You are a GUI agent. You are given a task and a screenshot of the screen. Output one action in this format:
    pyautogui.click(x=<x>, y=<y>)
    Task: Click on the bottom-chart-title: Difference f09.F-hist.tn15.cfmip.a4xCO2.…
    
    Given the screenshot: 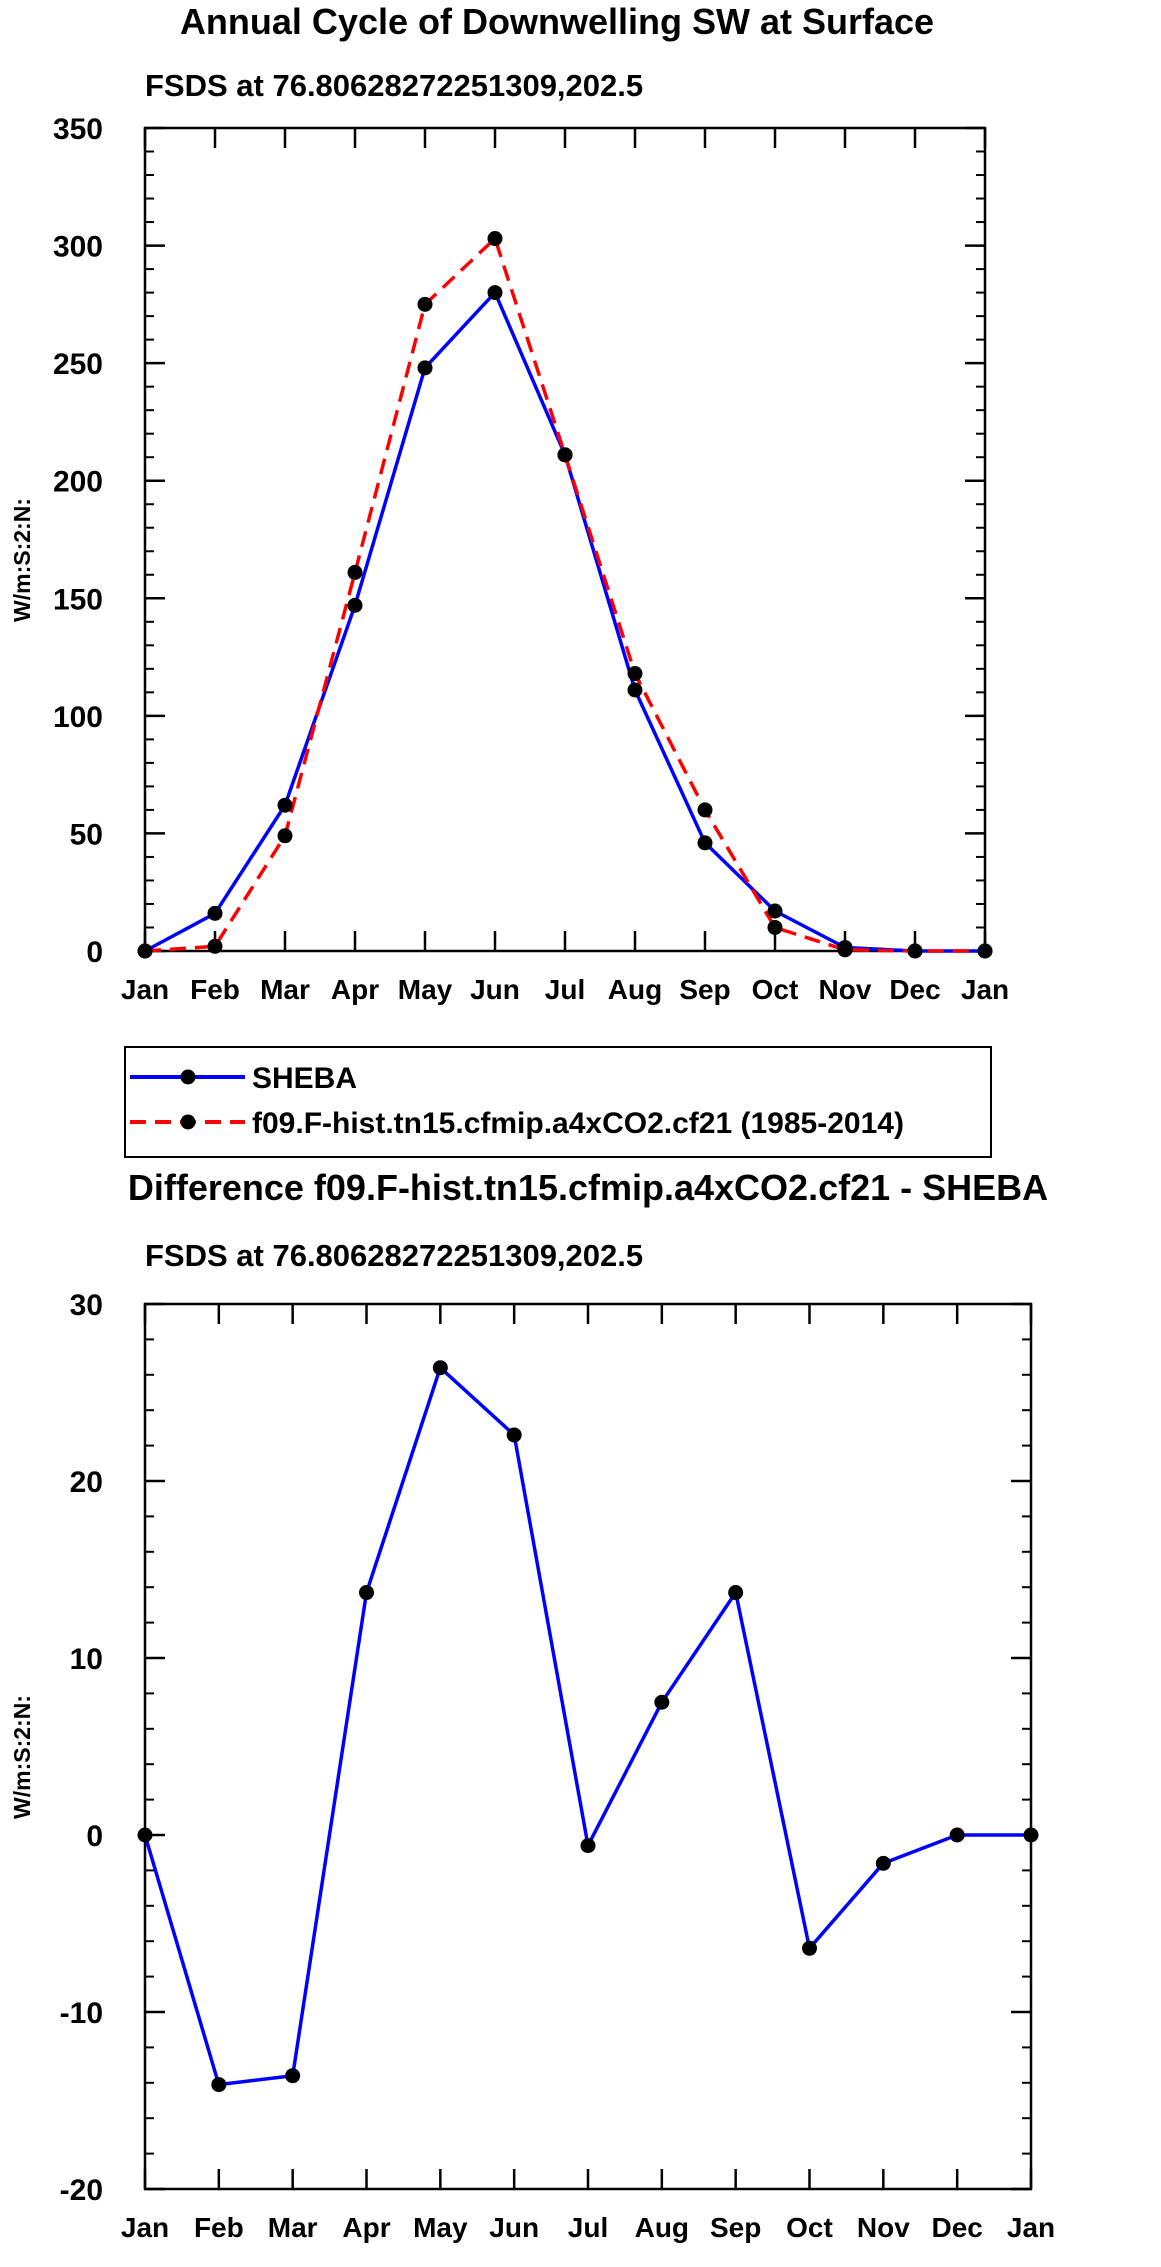 What is the action you would take?
    pyautogui.click(x=588, y=1187)
    